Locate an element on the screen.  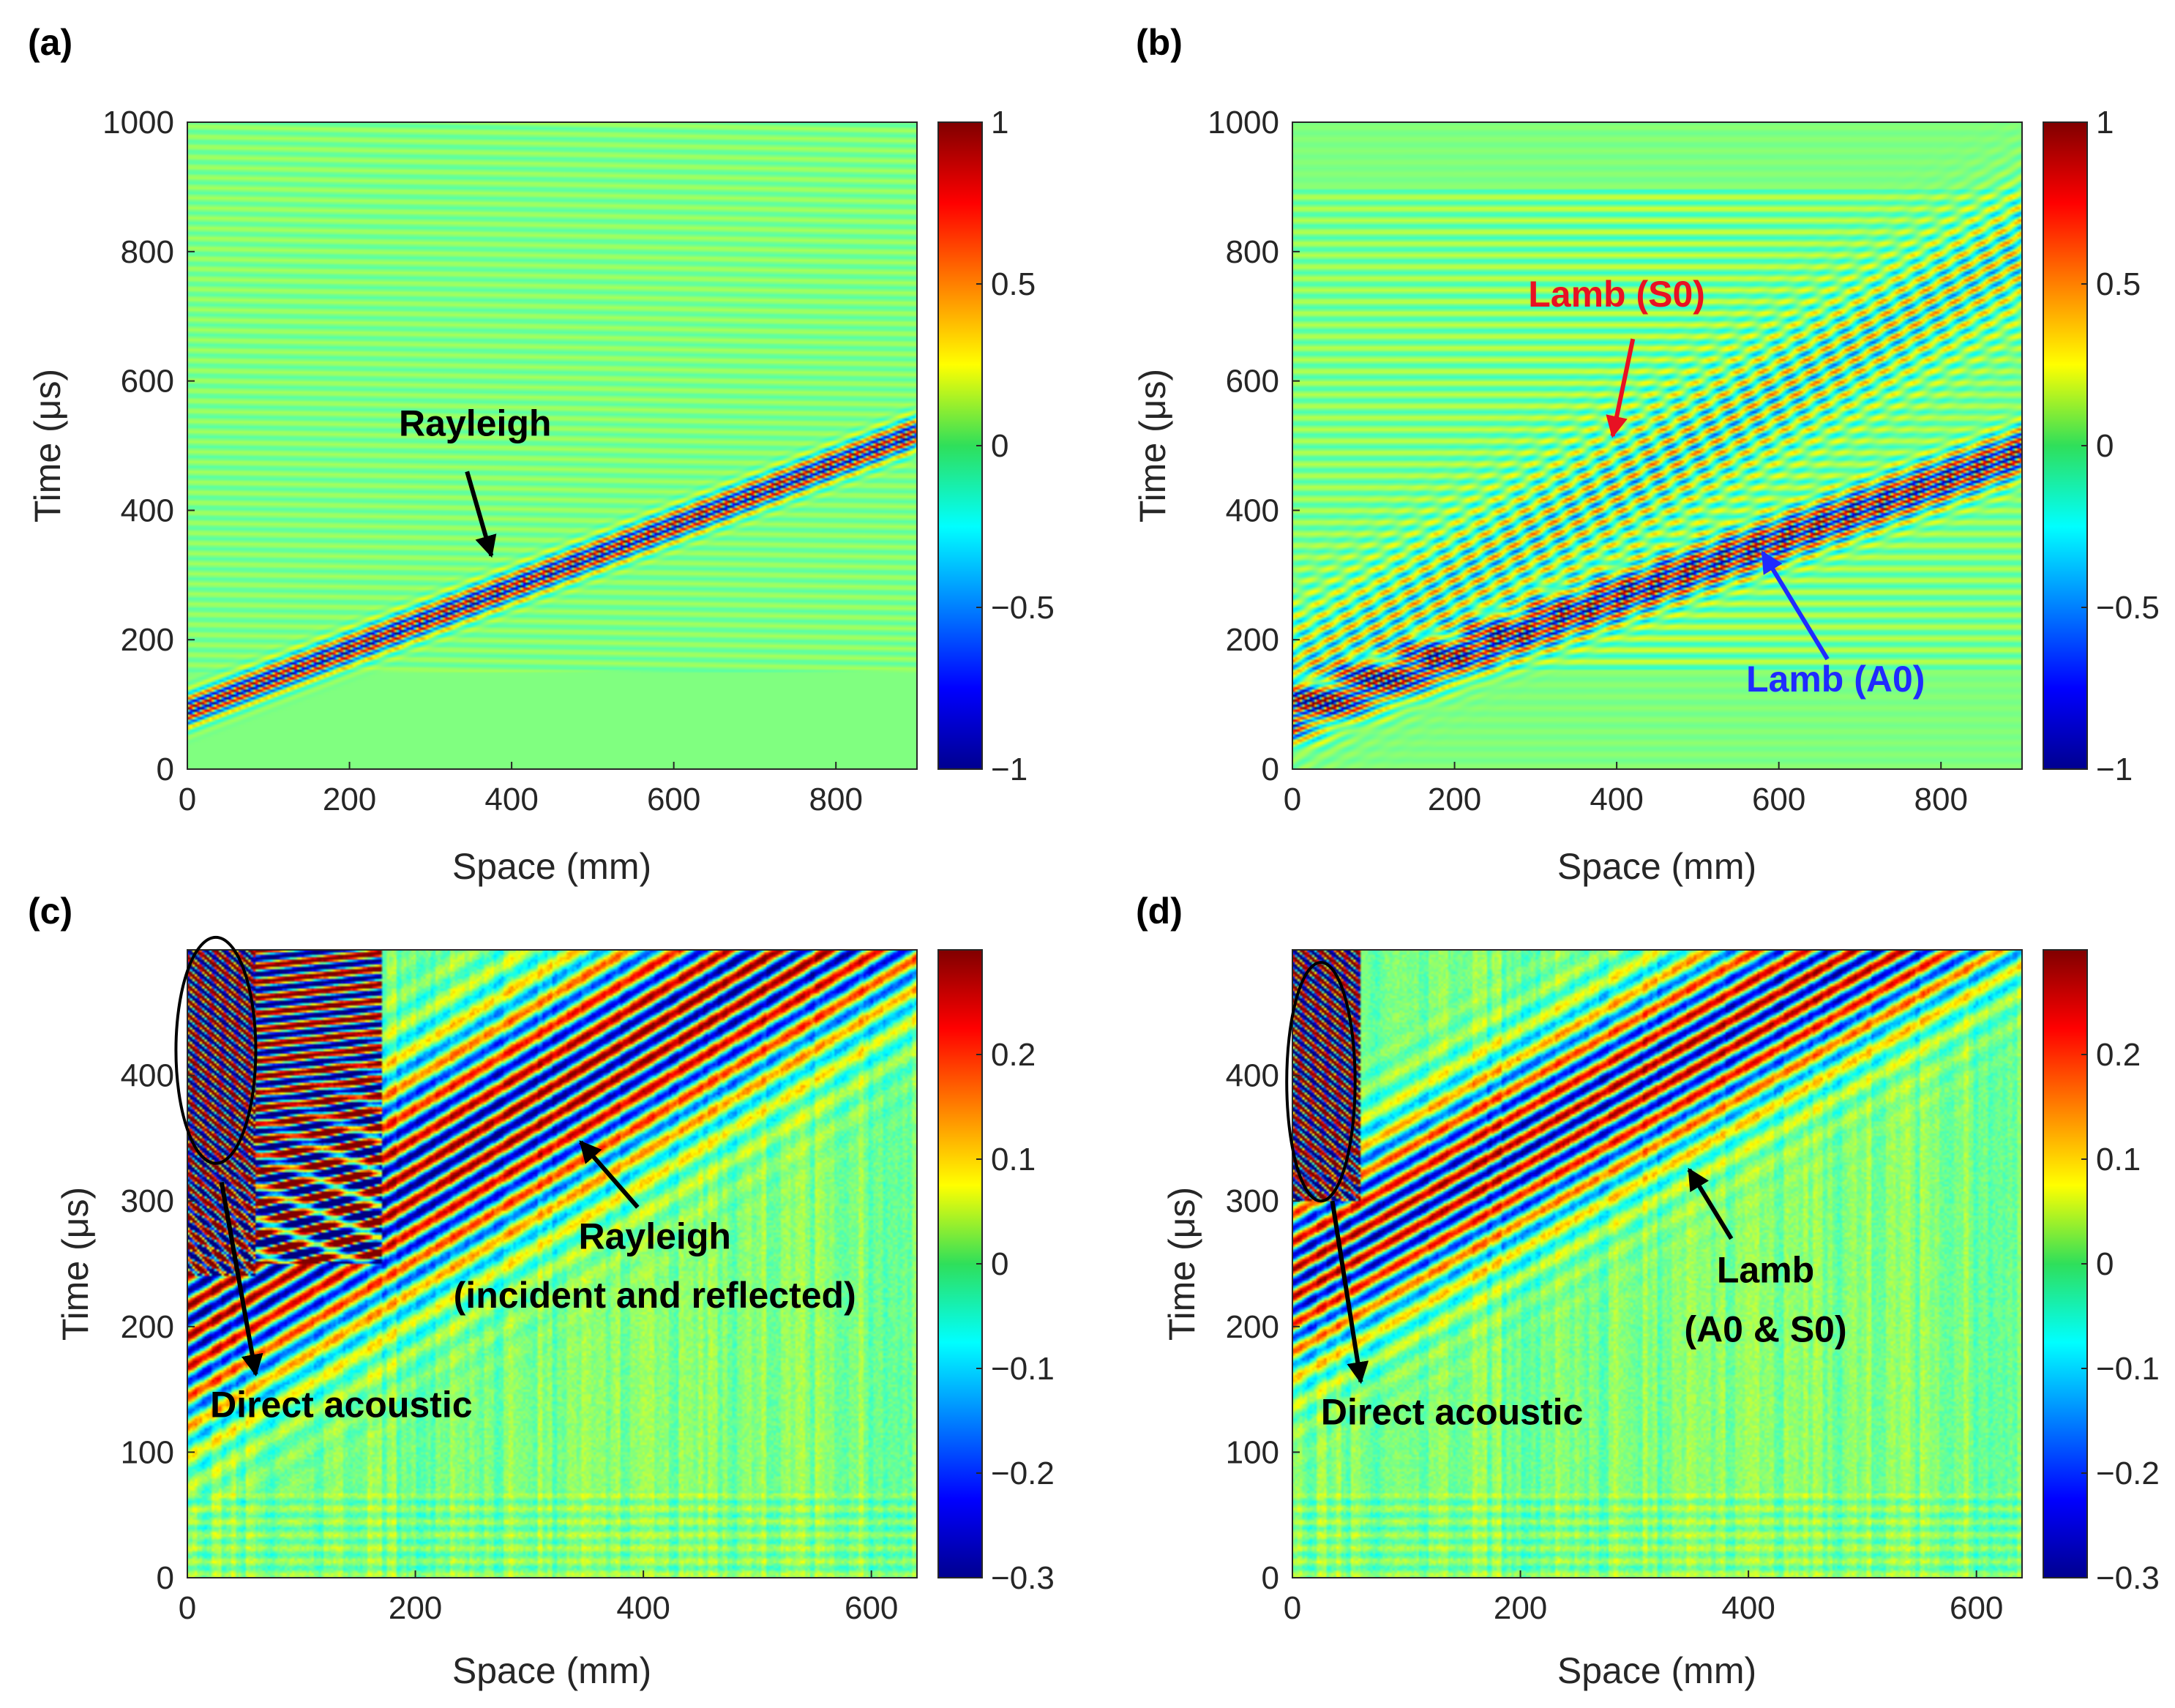
panel-c-heatmap is located at coordinates (552, 1263).